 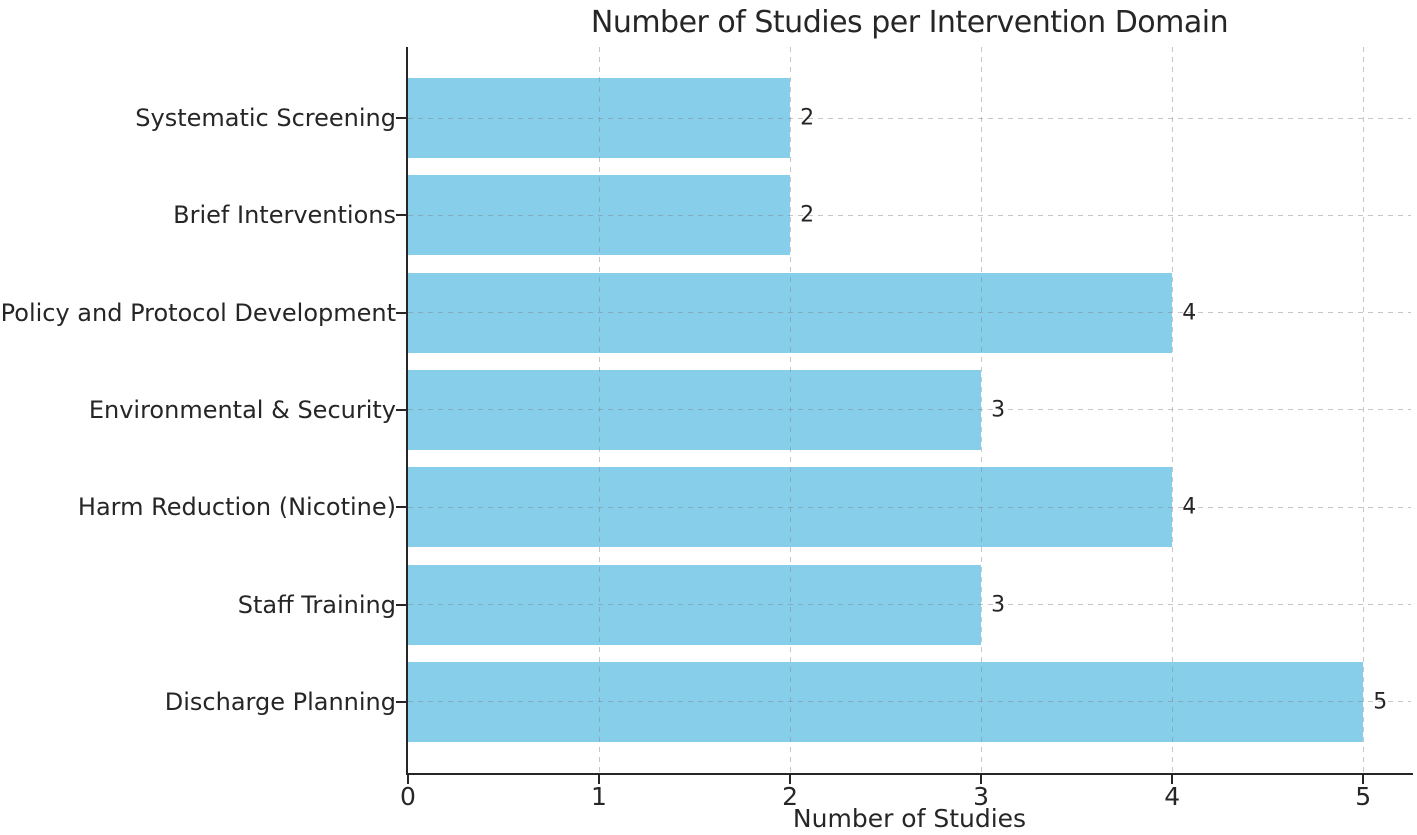 What do you see at coordinates (909, 818) in the screenshot?
I see `x-axis-title: Number of Studies` at bounding box center [909, 818].